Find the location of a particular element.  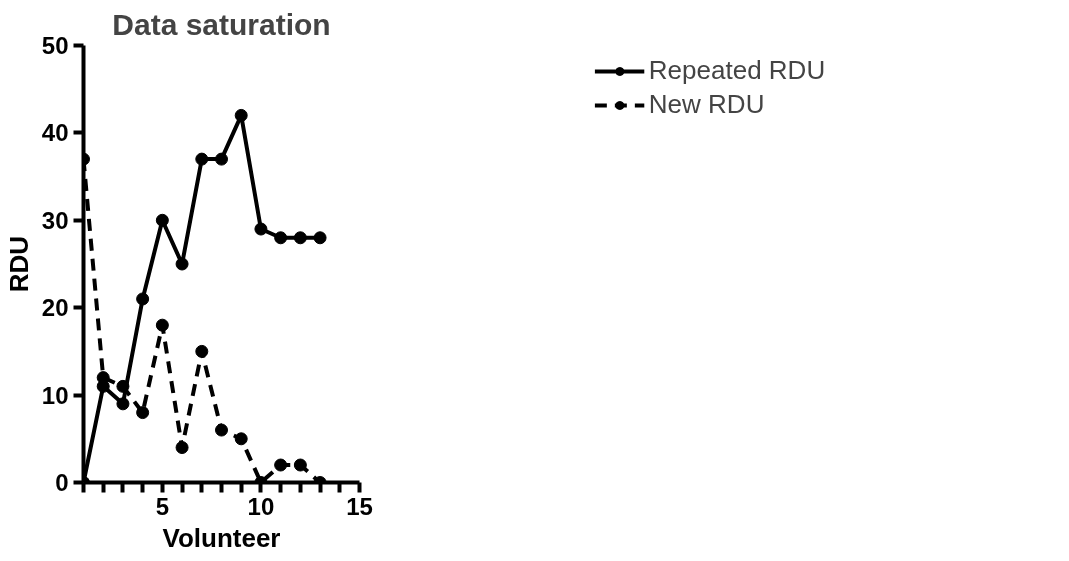

y-tick-label: 10 is located at coordinates (55, 395).